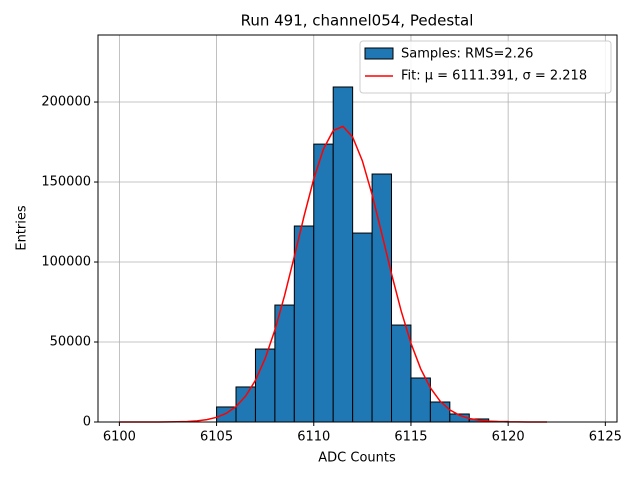 This screenshot has height=484, width=640. What do you see at coordinates (70, 342) in the screenshot?
I see `y-tick-label: 50000` at bounding box center [70, 342].